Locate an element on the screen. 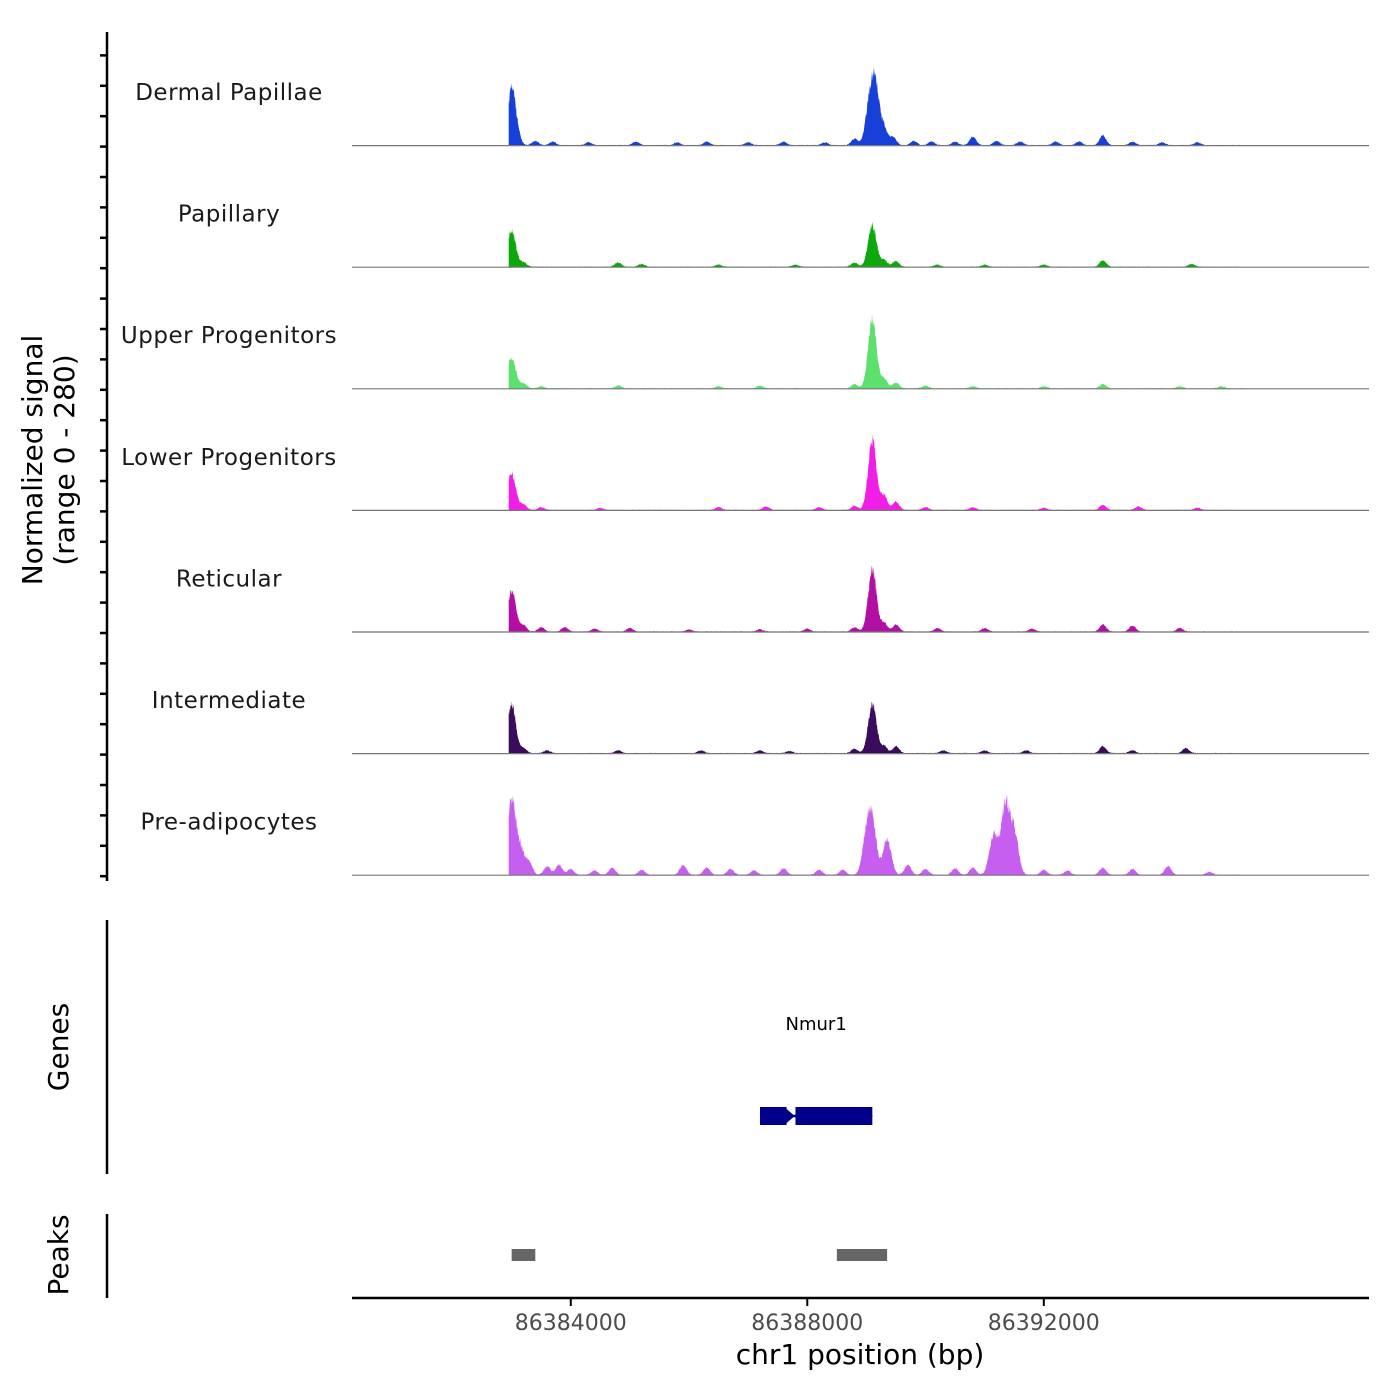 The image size is (1400, 1400). x-axis-ticks: 86384000 86388000 86392000 is located at coordinates (807, 1317).